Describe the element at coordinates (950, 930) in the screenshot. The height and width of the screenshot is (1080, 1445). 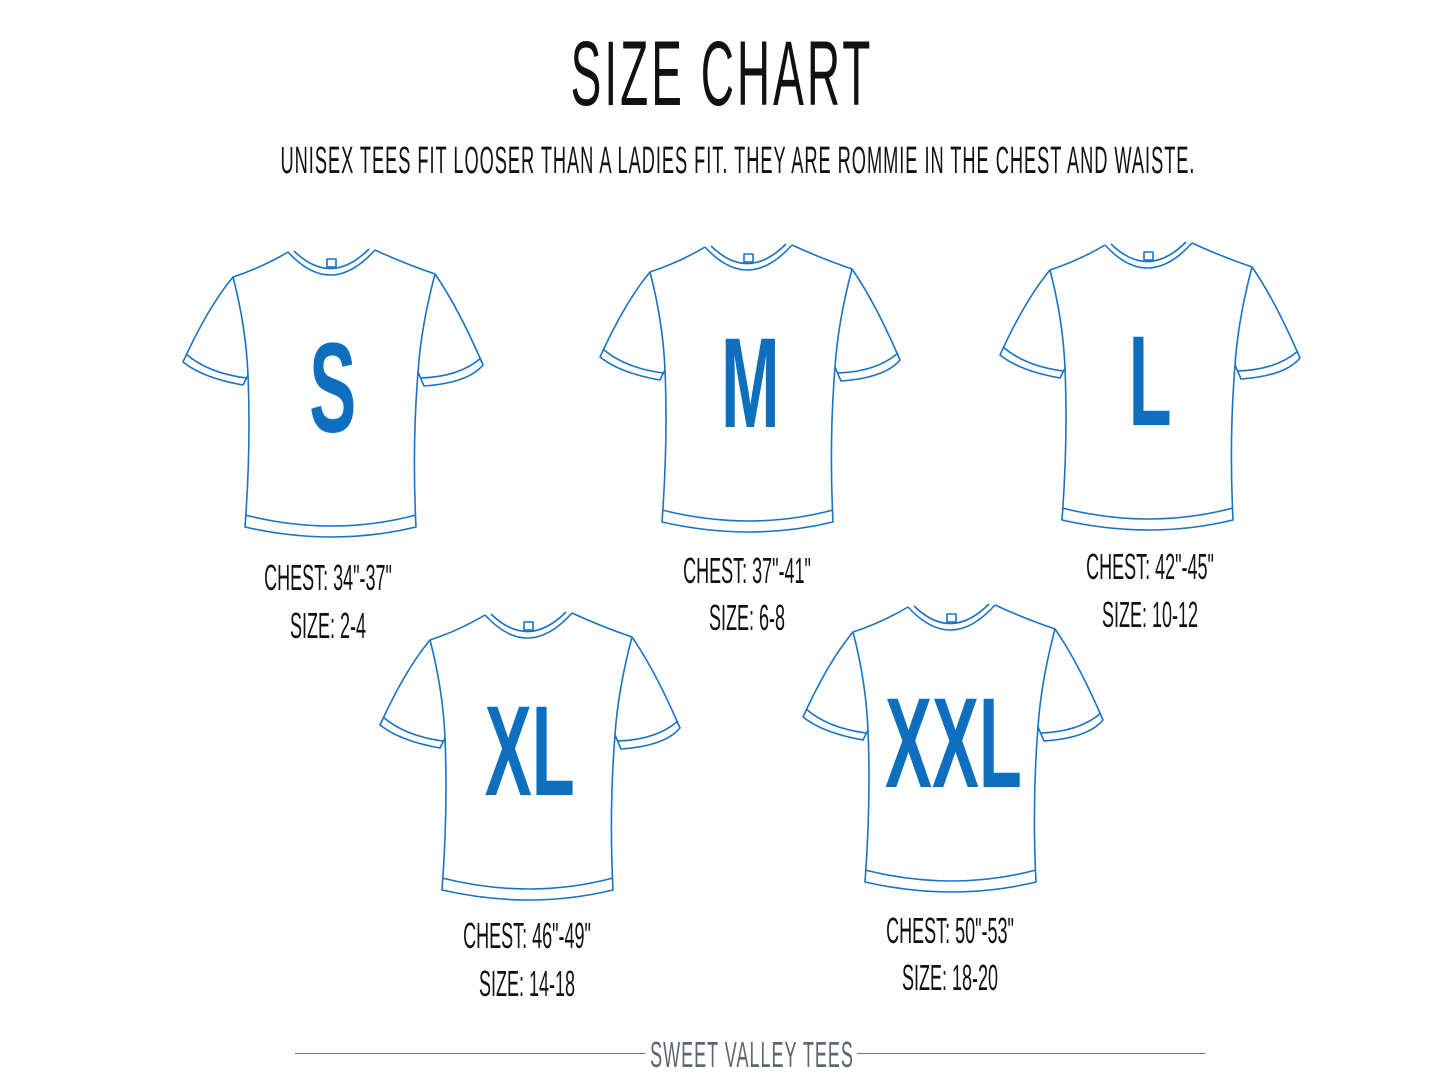
I see `chest-measurement: CHEST: 50"-53"` at that location.